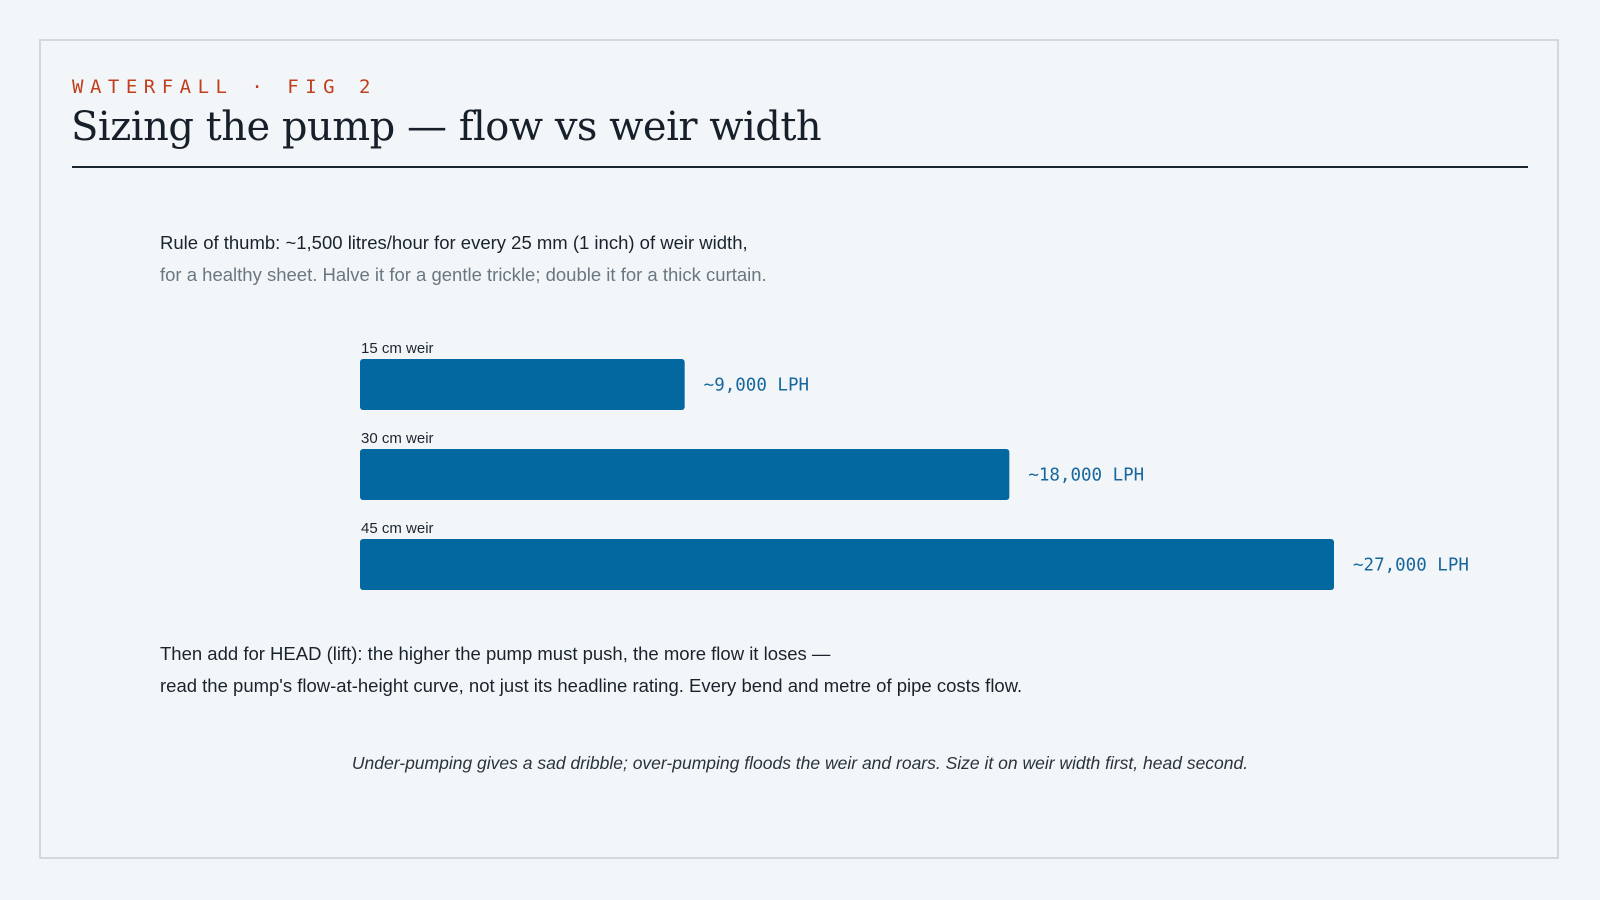 This screenshot has width=1600, height=900. What do you see at coordinates (397, 348) in the screenshot?
I see `bar-category-label: 15 cm weir` at bounding box center [397, 348].